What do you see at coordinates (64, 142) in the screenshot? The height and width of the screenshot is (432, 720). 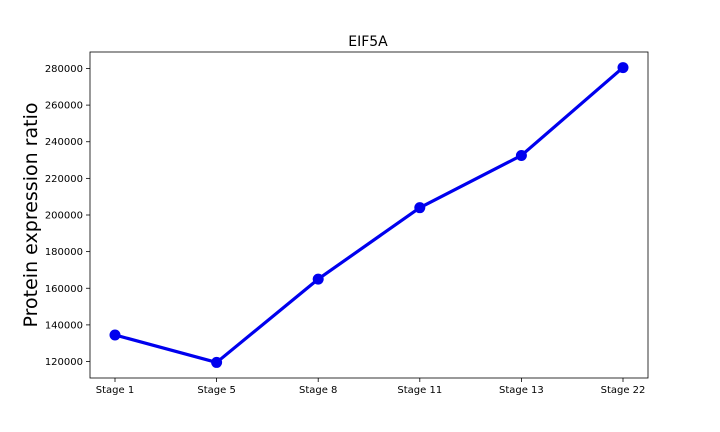 I see `y-tick-label: 240000` at bounding box center [64, 142].